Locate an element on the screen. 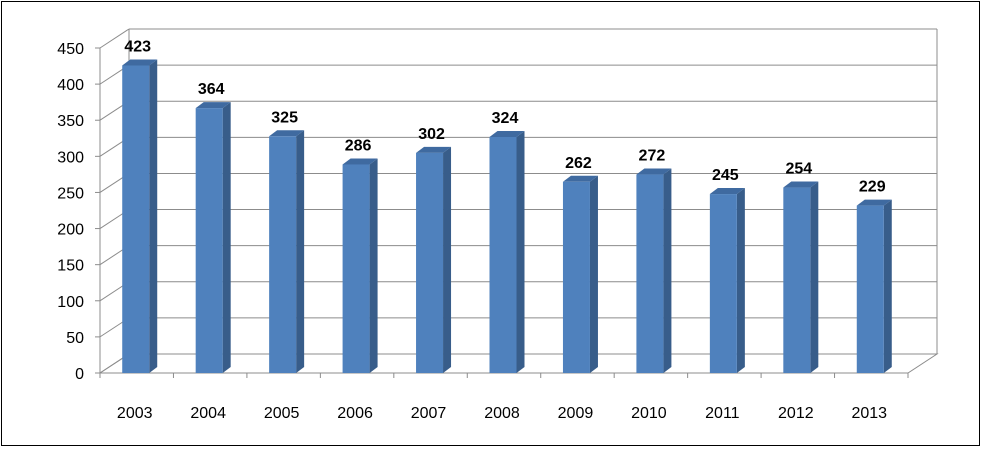 The image size is (983, 449). data-label: 262 is located at coordinates (578, 163).